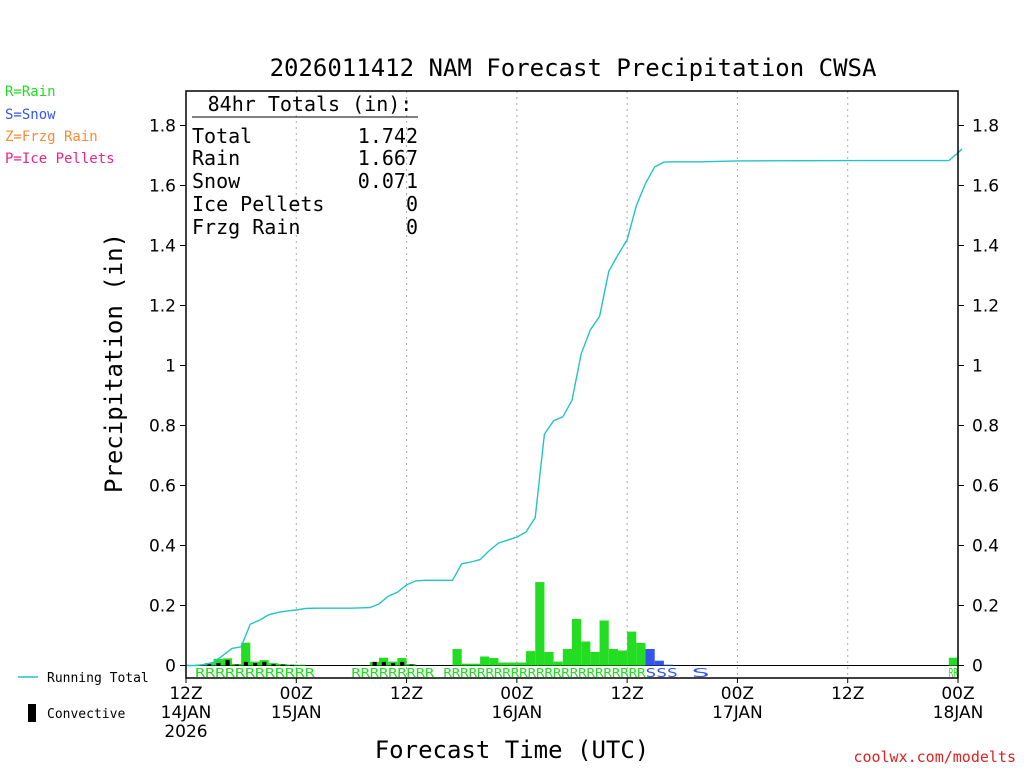 This screenshot has height=768, width=1024. I want to click on running-total-legend-label: Running Total, so click(98, 678).